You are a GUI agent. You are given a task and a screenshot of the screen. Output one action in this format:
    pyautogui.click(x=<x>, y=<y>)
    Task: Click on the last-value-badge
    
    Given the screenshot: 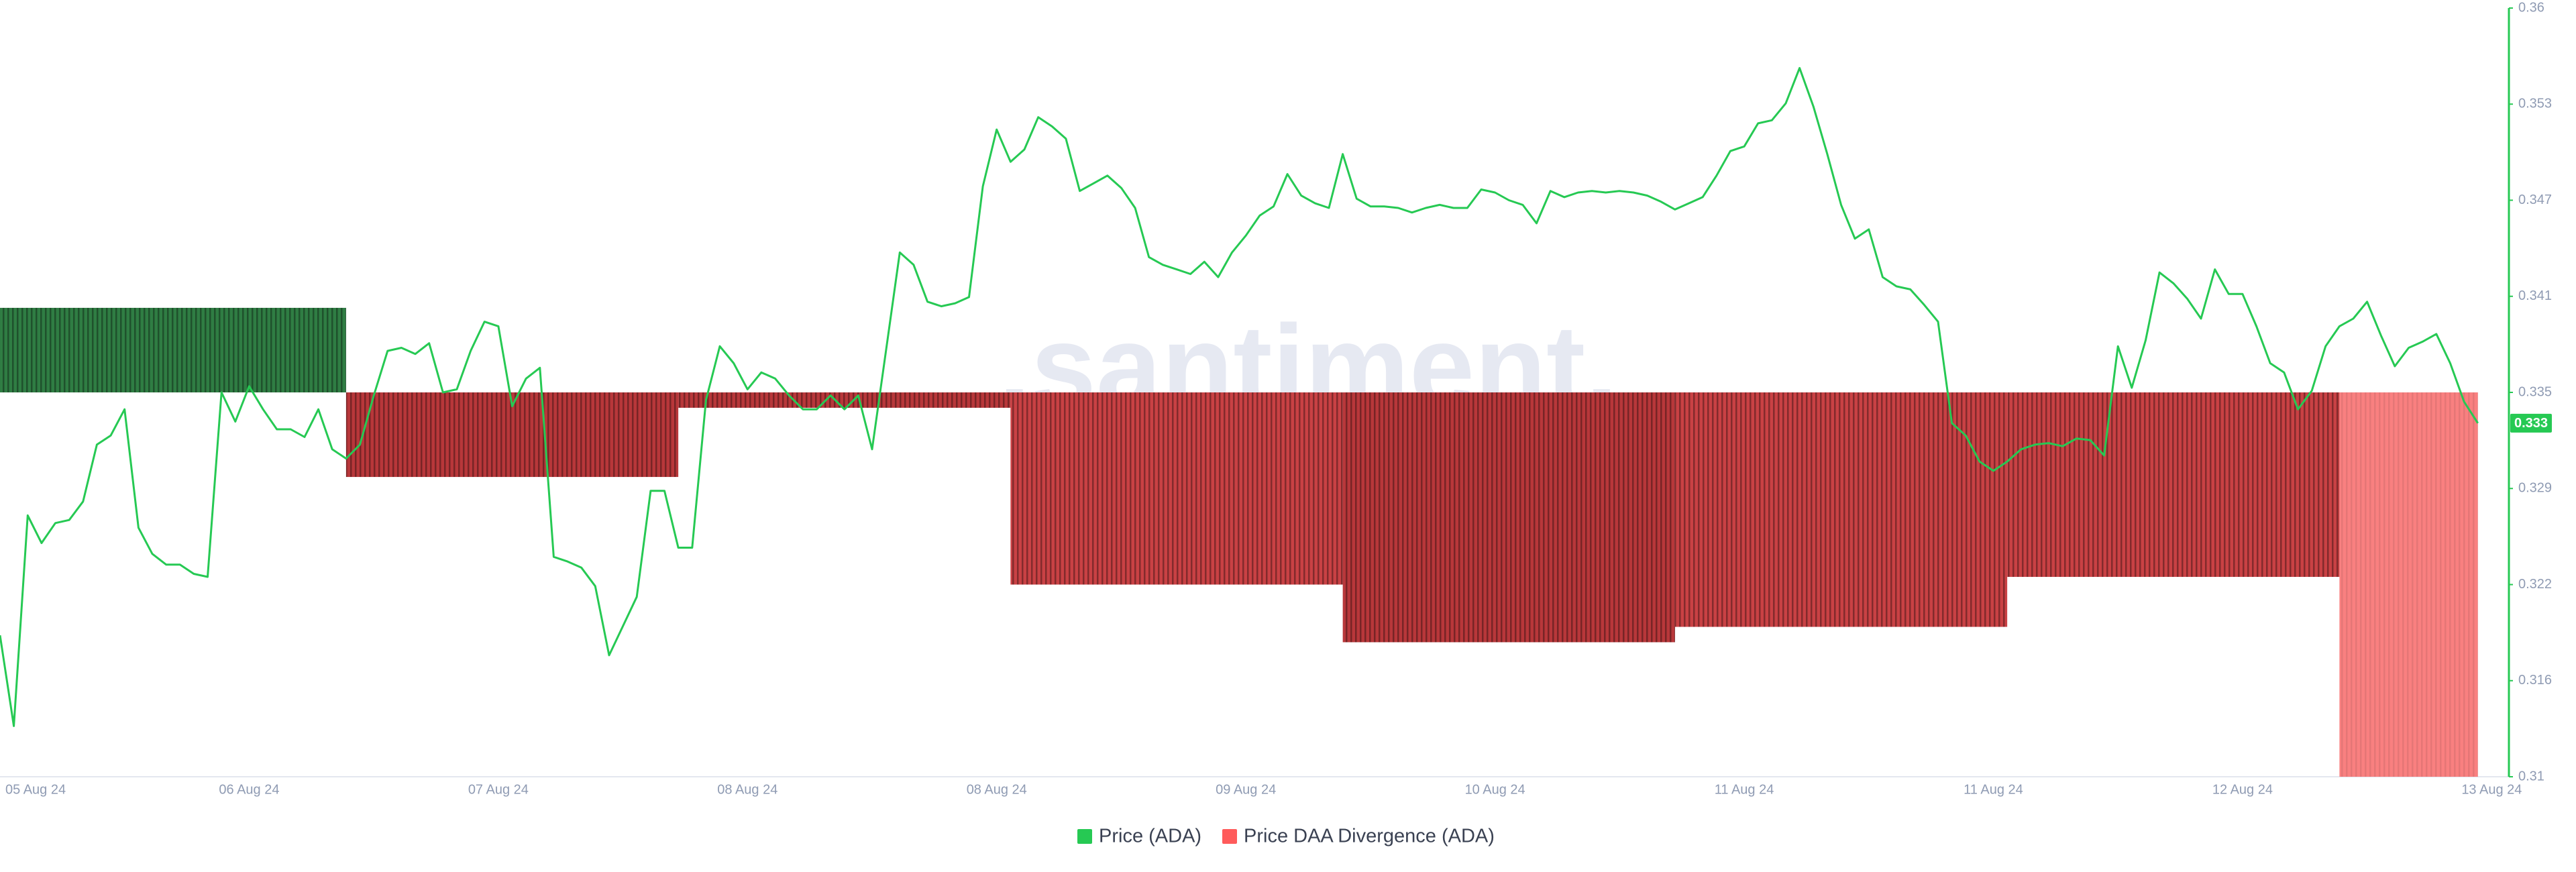 What is the action you would take?
    pyautogui.click(x=2531, y=423)
    